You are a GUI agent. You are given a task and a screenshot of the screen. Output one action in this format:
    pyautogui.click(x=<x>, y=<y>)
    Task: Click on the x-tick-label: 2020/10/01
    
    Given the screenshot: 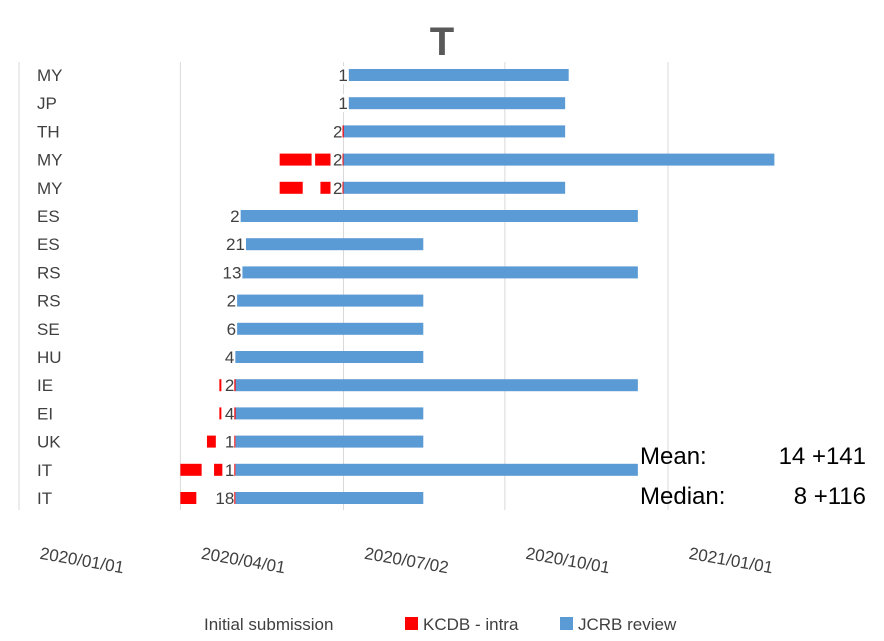 What is the action you would take?
    pyautogui.click(x=567, y=560)
    